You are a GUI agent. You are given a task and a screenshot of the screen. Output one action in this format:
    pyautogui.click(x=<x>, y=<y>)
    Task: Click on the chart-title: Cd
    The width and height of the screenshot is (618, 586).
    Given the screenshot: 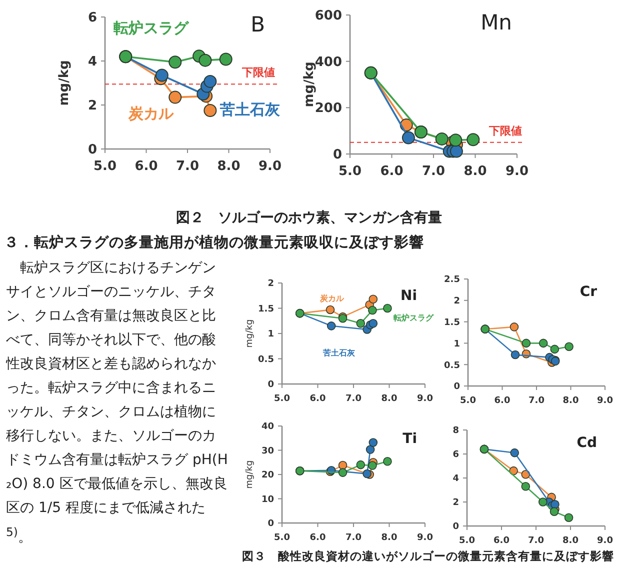 What is the action you would take?
    pyautogui.click(x=586, y=442)
    